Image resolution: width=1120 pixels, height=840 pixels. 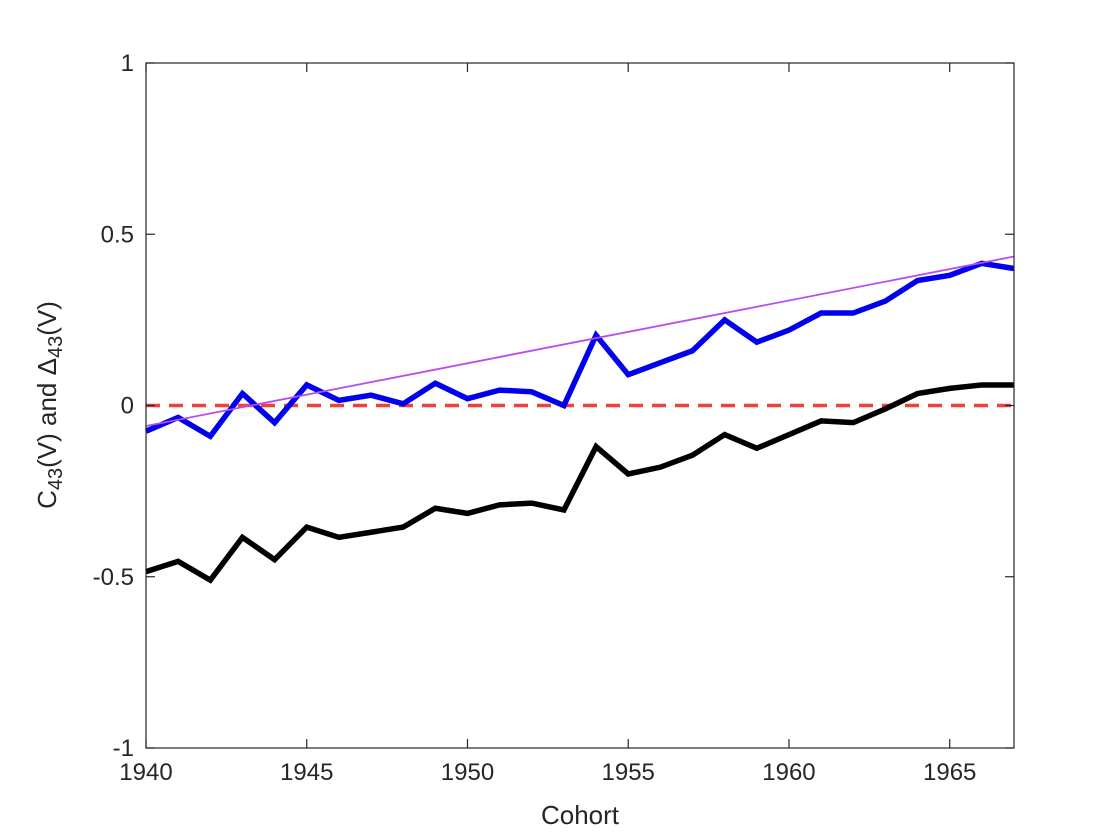 I want to click on x-tick-label: 1950, so click(x=467, y=772).